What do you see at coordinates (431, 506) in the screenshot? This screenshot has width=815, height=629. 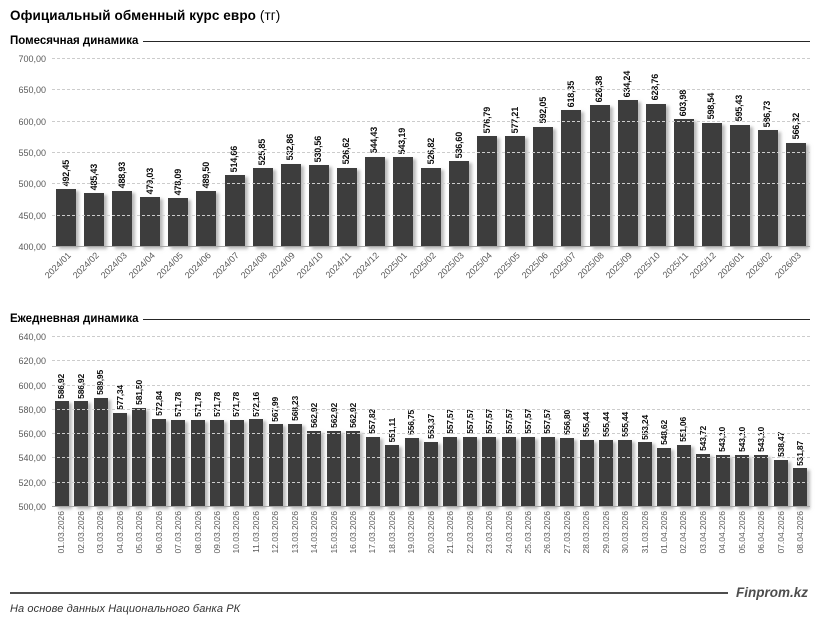 I see `x-axis-line` at bounding box center [431, 506].